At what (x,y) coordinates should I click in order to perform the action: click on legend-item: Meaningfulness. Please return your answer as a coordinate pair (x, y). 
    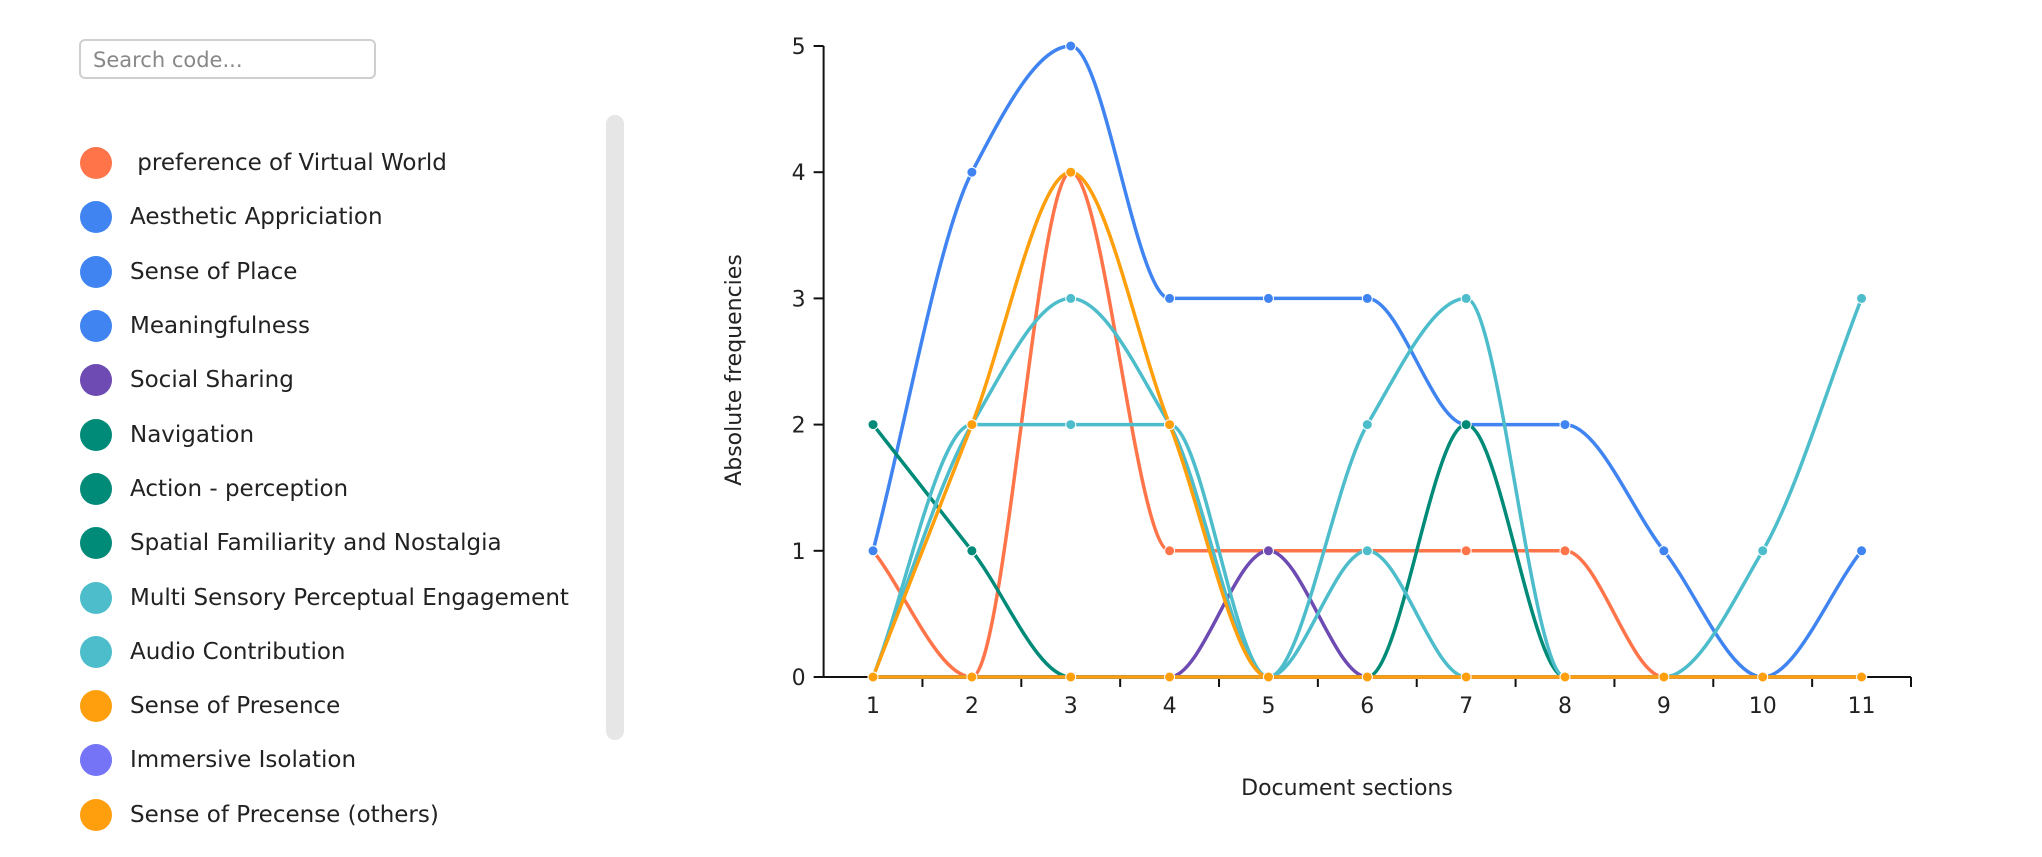
    Looking at the image, I should click on (340, 326).